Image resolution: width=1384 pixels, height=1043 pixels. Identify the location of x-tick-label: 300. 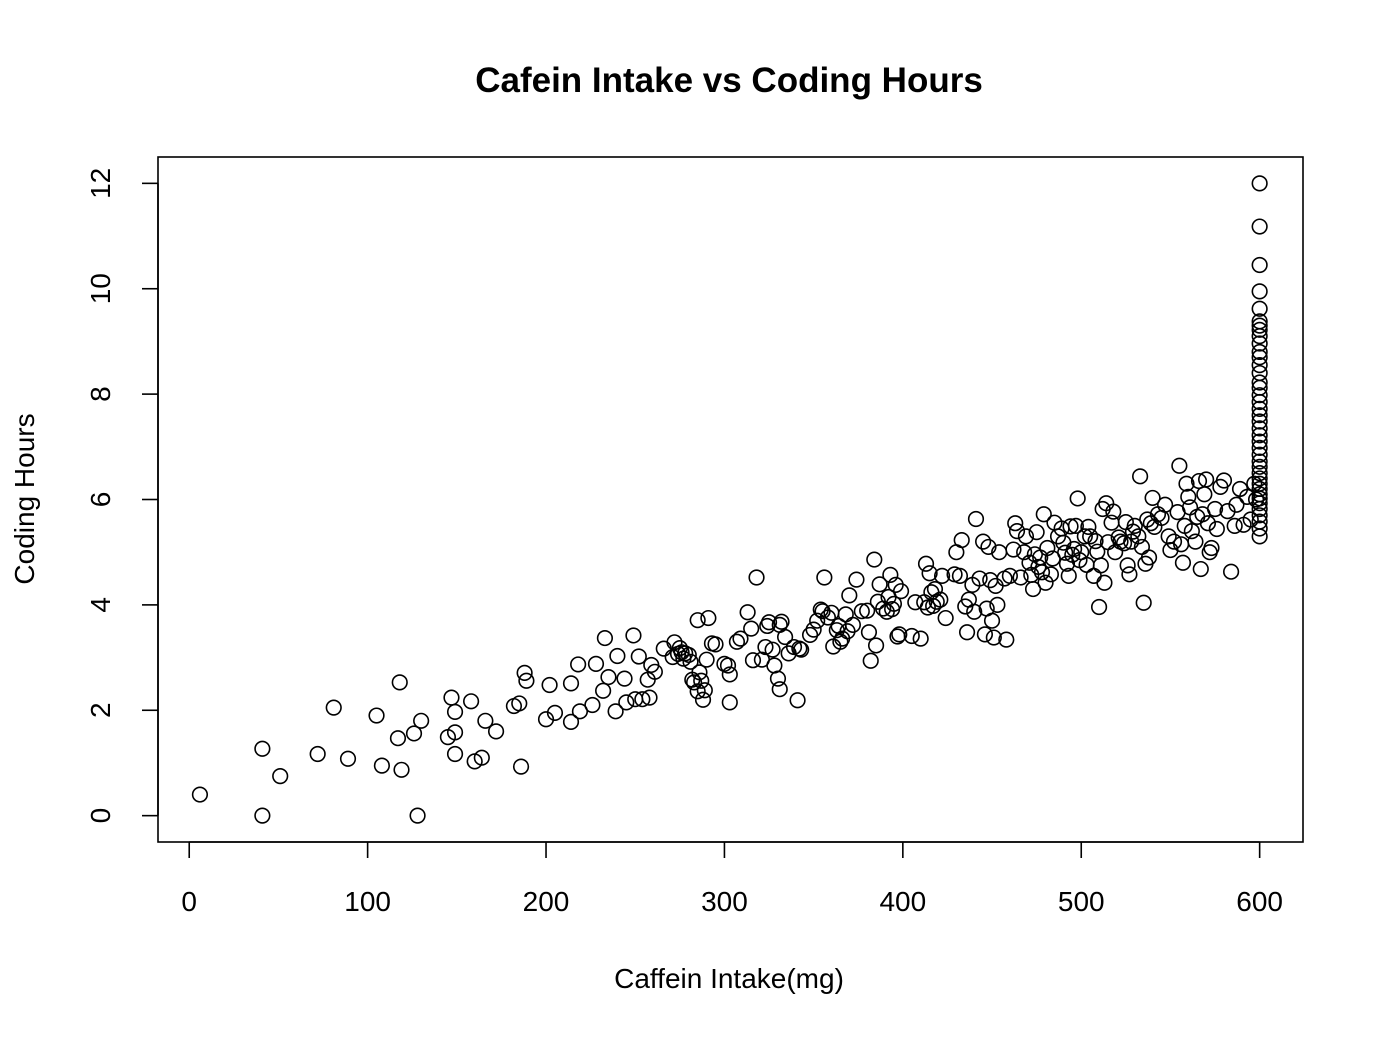
(724, 901).